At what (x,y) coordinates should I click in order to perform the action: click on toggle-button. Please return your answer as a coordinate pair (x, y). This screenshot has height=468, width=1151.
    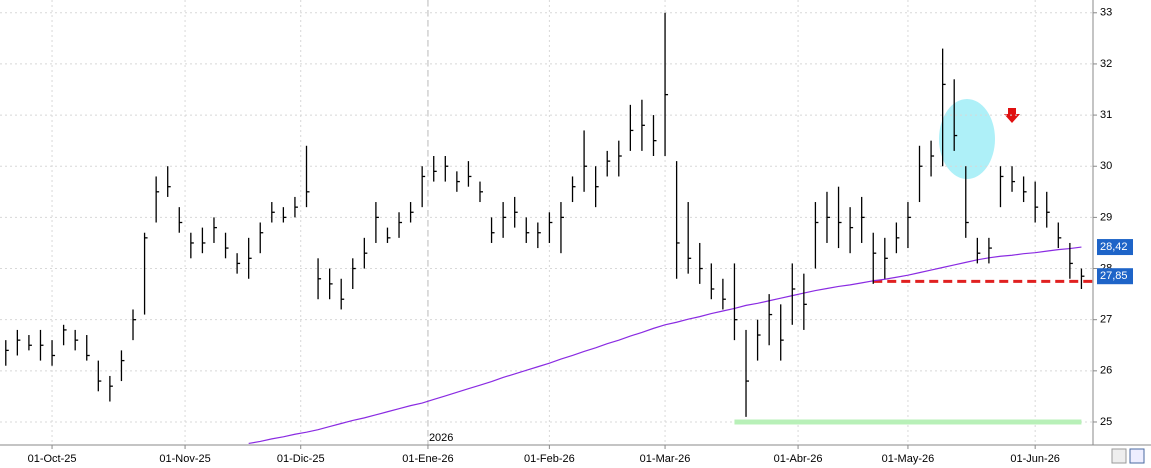
    Looking at the image, I should click on (1119, 456).